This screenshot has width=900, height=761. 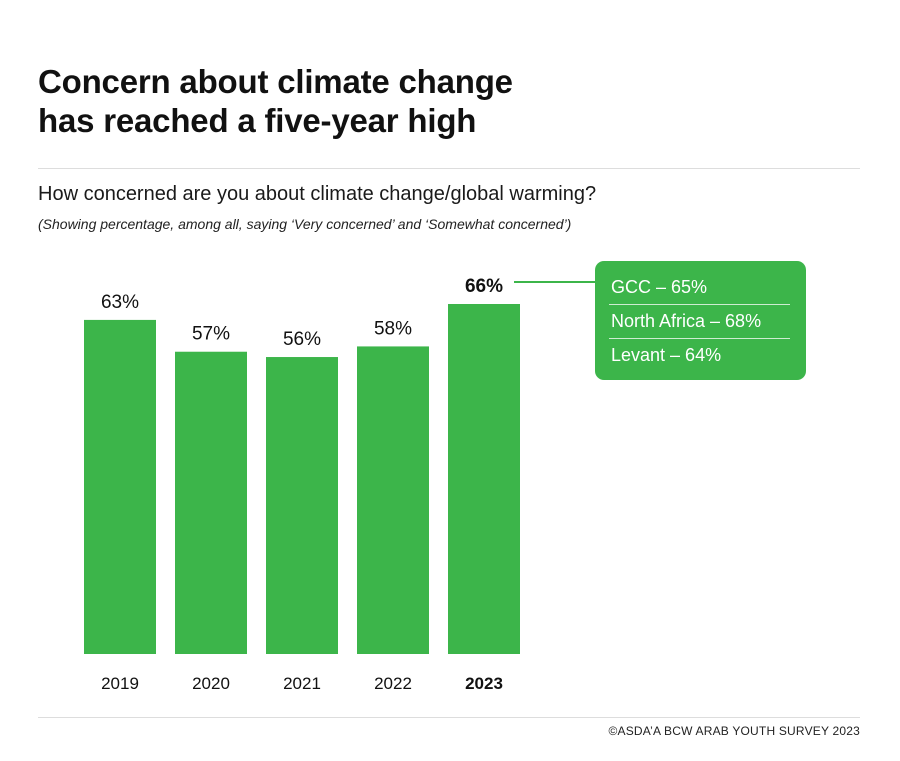 I want to click on page-title-line-1: Concern about climate change, so click(x=275, y=81).